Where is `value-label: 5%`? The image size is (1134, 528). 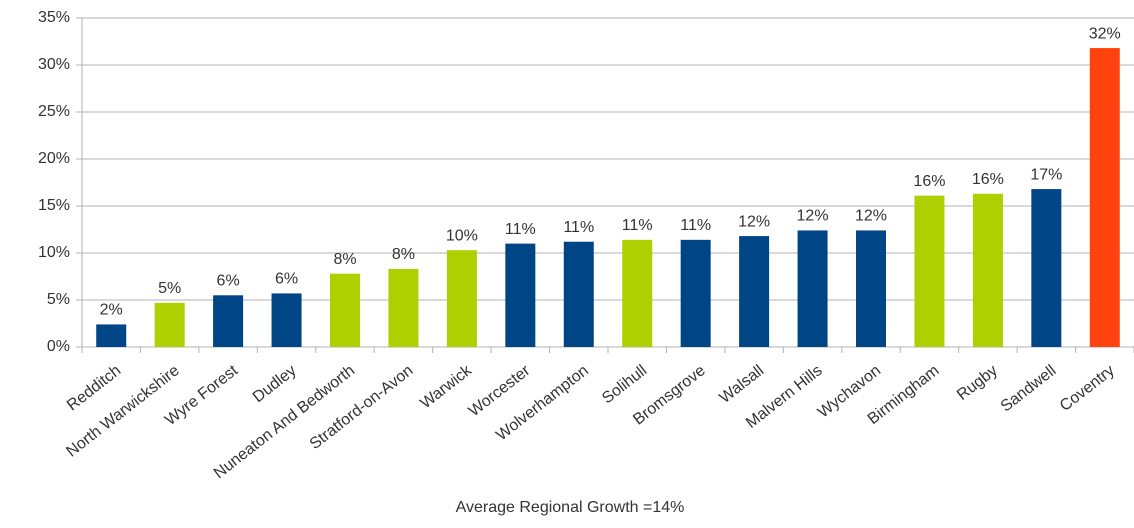
value-label: 5% is located at coordinates (169, 288).